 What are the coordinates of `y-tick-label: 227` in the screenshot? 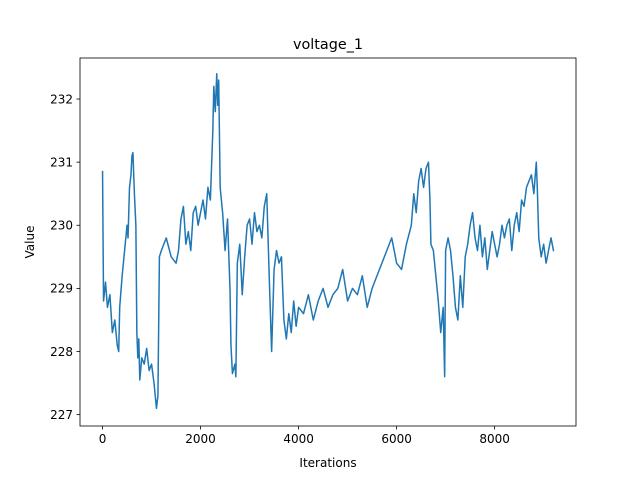 It's located at (61, 415).